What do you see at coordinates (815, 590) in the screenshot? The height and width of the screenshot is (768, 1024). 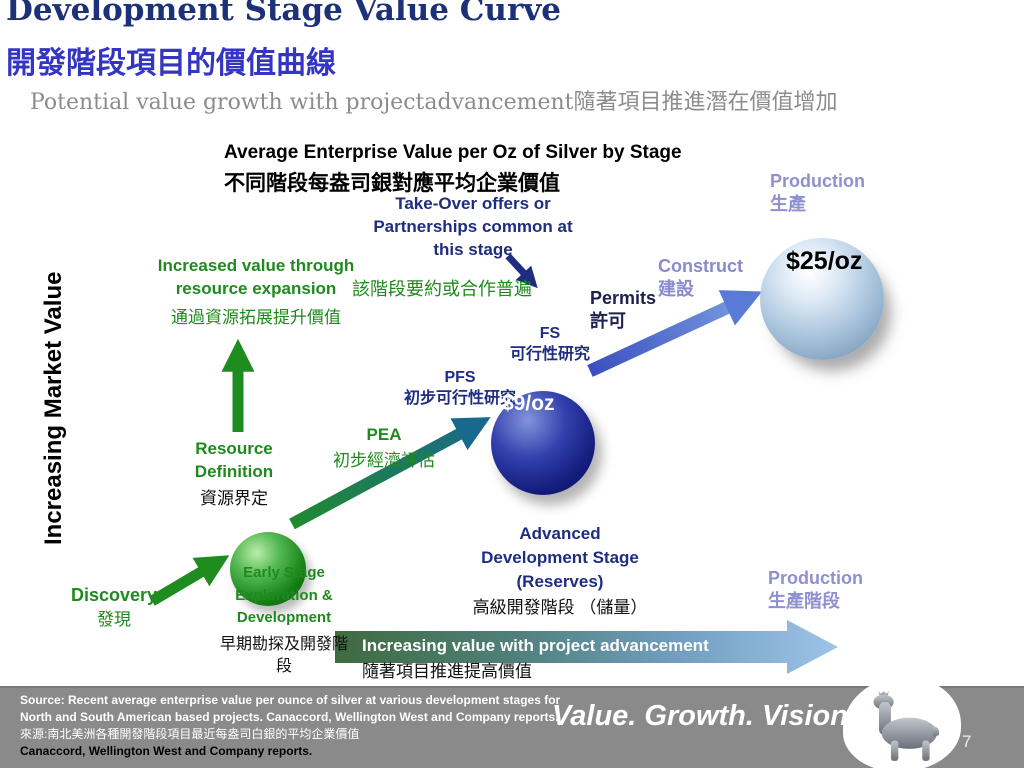 I see `label-production-bottom: Production 生產階段` at bounding box center [815, 590].